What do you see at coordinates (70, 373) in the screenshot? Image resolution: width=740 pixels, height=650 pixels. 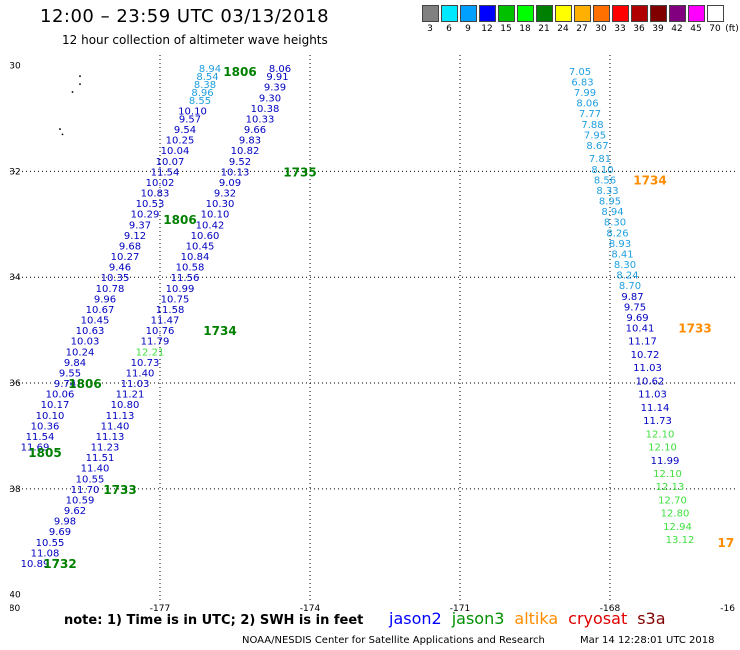 I see `wave-height-label: 9.55` at bounding box center [70, 373].